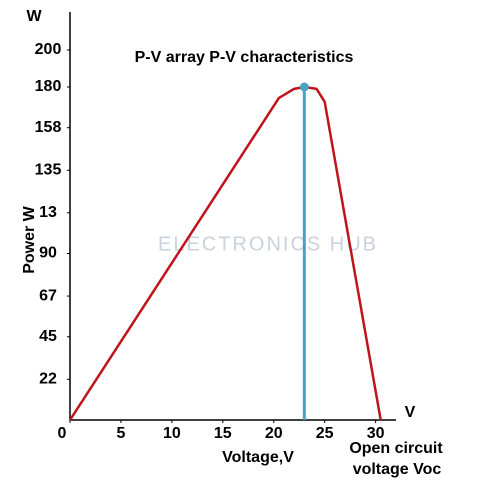 The image size is (479, 497). I want to click on y-tick-label: 67, so click(48, 295).